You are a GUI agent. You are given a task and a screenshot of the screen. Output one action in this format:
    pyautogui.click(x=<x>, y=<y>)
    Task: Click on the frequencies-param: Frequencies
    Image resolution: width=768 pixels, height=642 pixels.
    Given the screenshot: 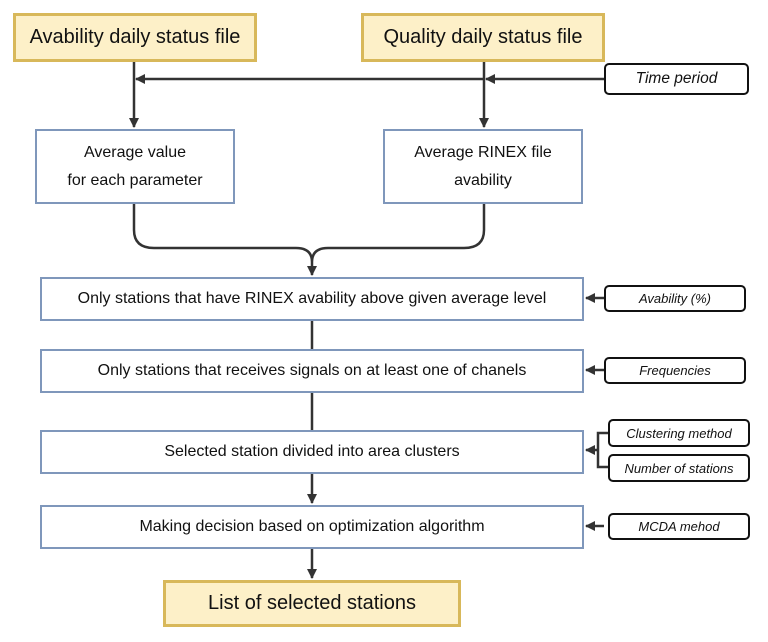 What is the action you would take?
    pyautogui.click(x=675, y=370)
    